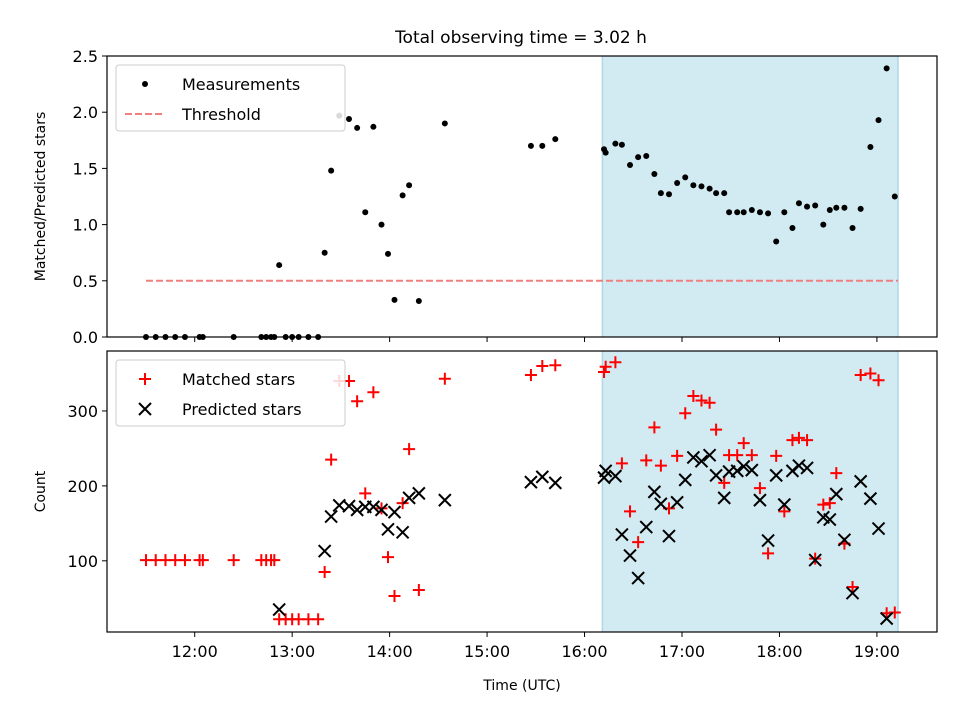  I want to click on x-tick-label: 15:00, so click(487, 651).